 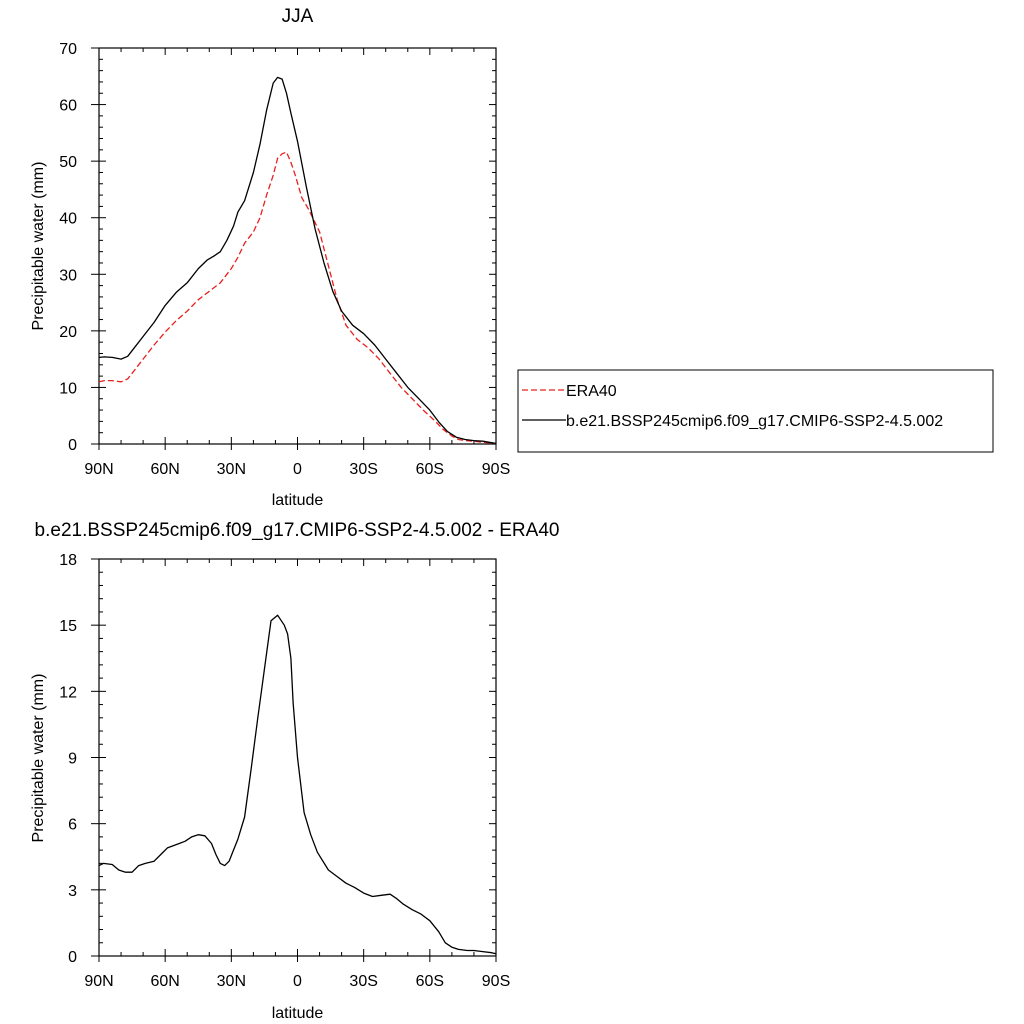 What do you see at coordinates (298, 16) in the screenshot?
I see `chart-title: JJA` at bounding box center [298, 16].